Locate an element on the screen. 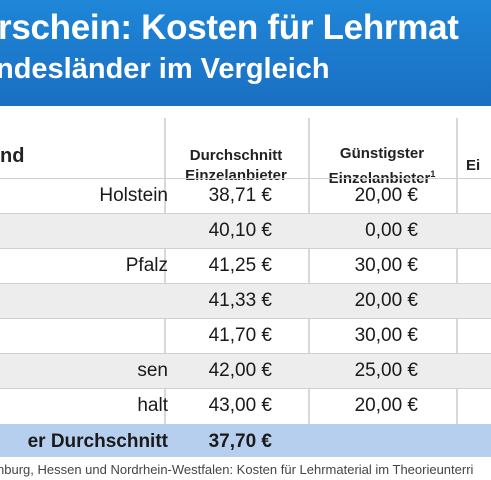 The image size is (491, 480). average-value-cell: 37,70 € is located at coordinates (240, 441).